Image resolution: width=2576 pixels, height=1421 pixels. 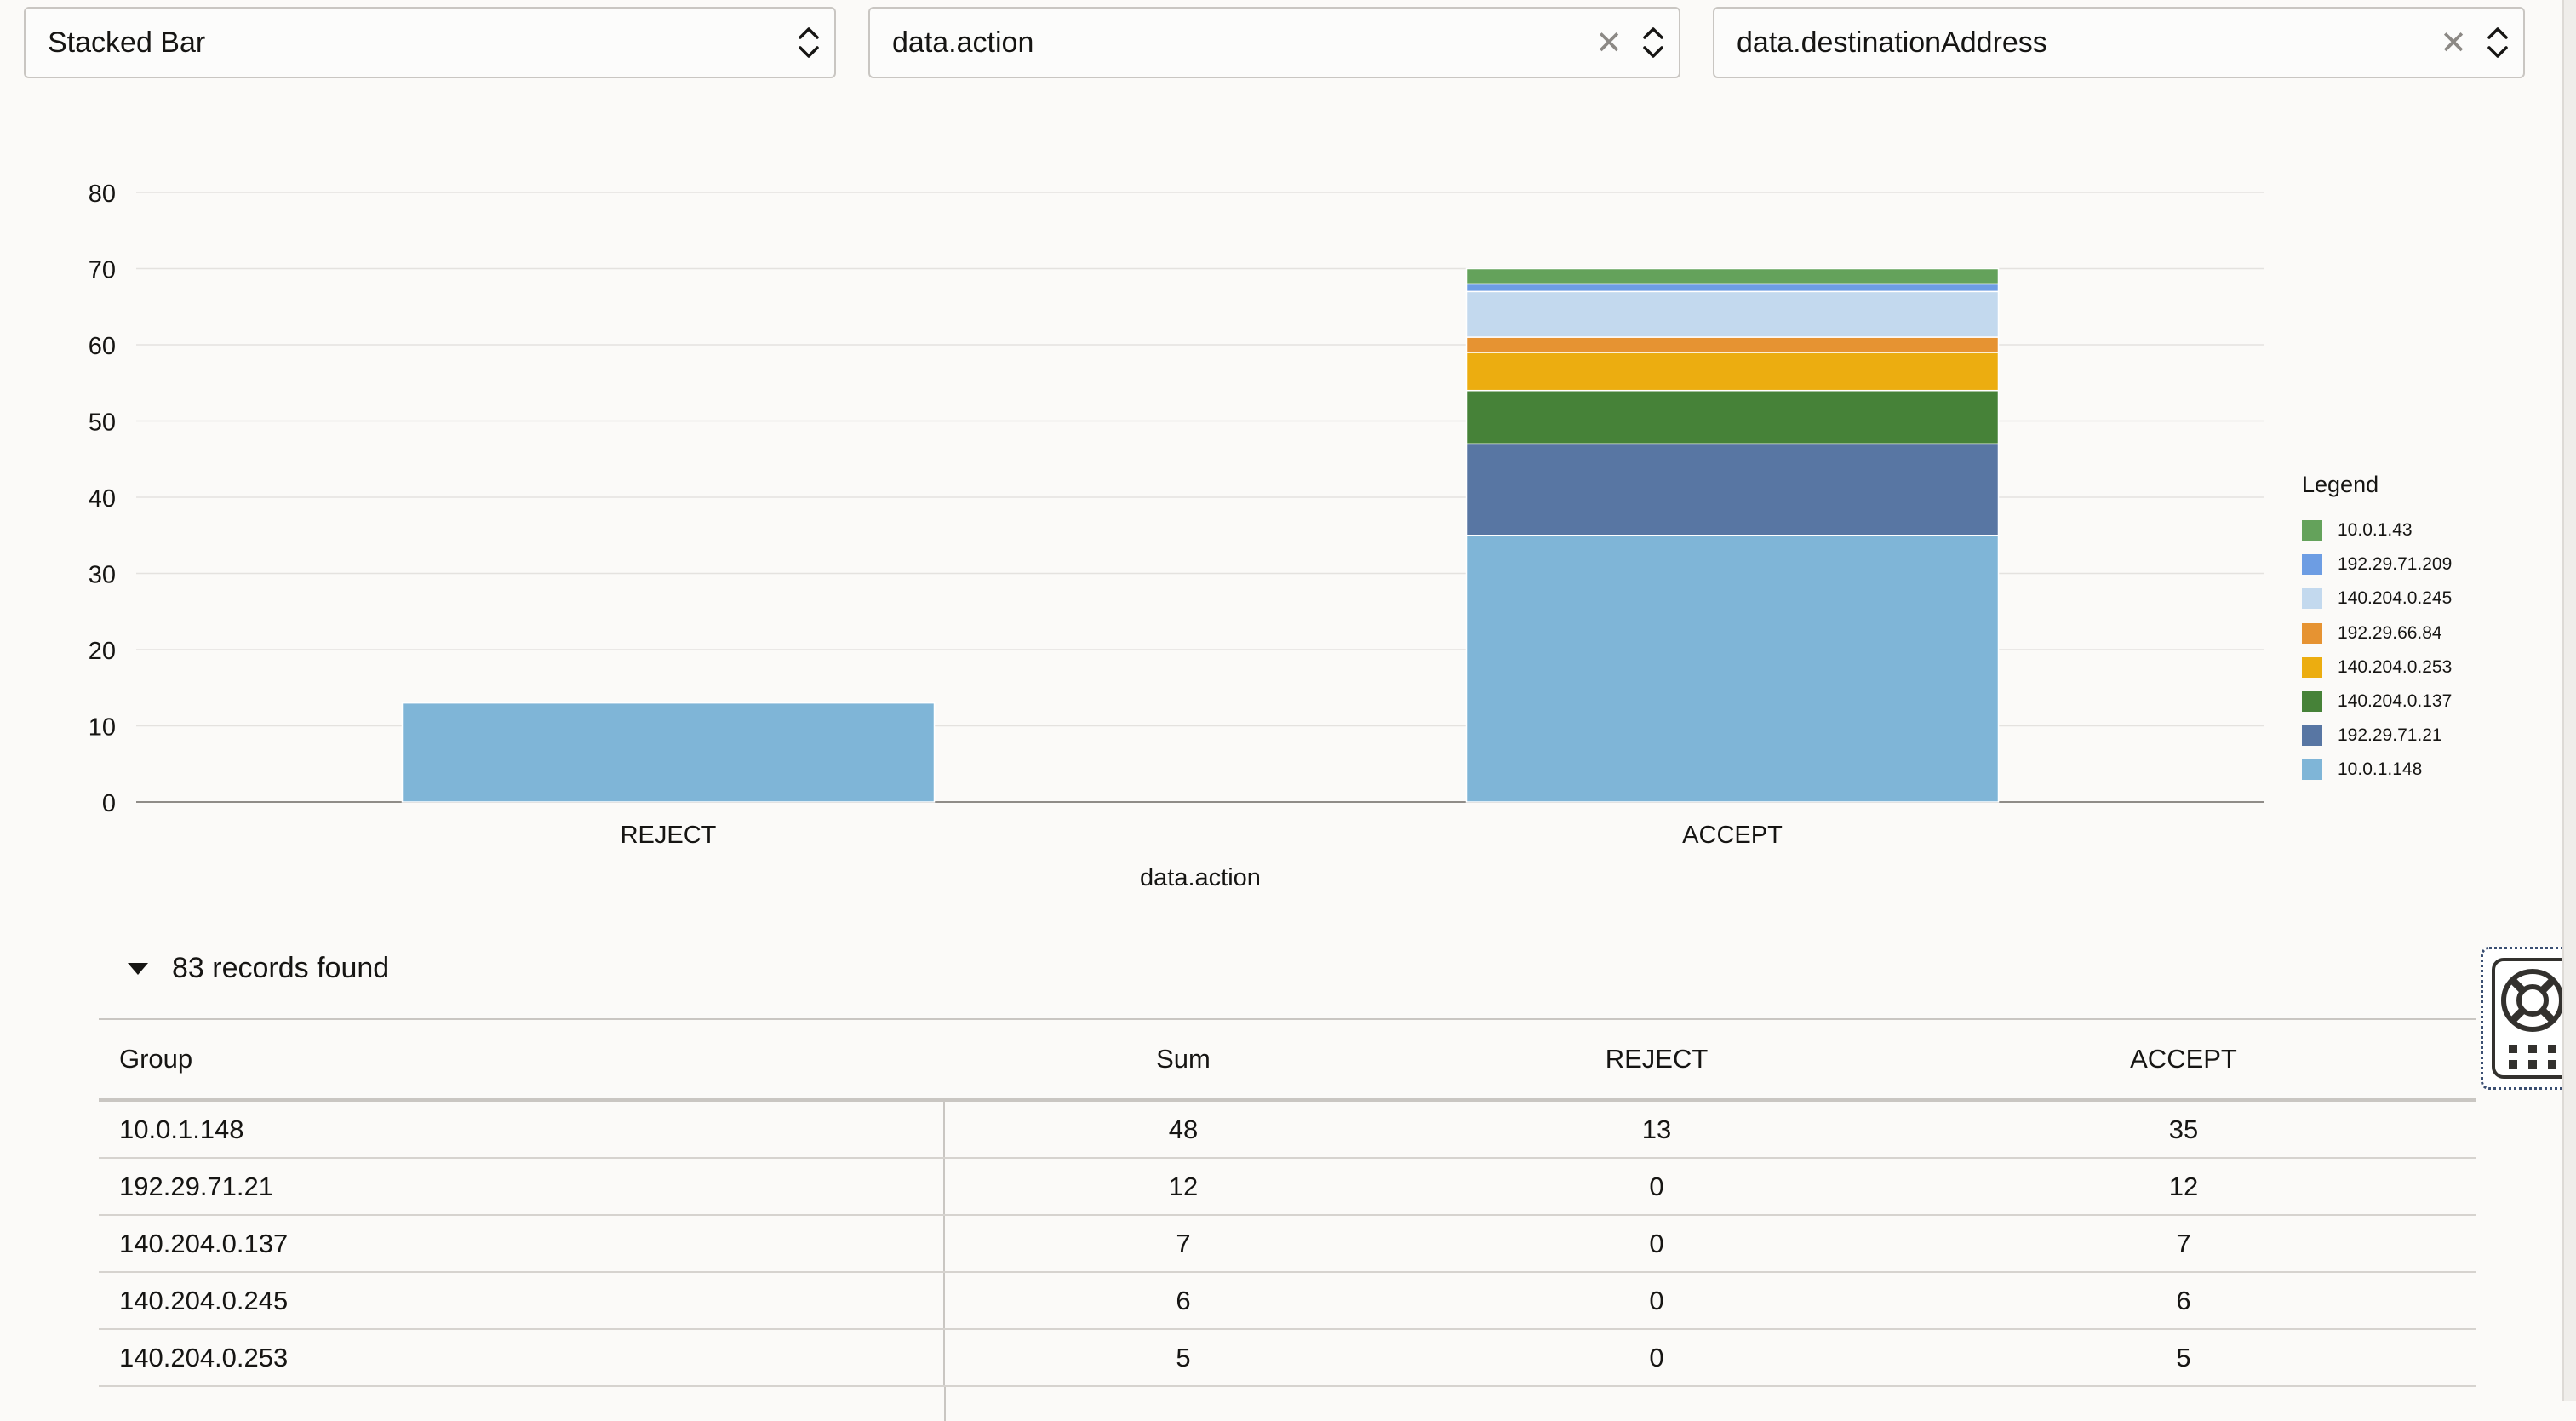 I want to click on y-tick-label: 30, so click(x=103, y=576).